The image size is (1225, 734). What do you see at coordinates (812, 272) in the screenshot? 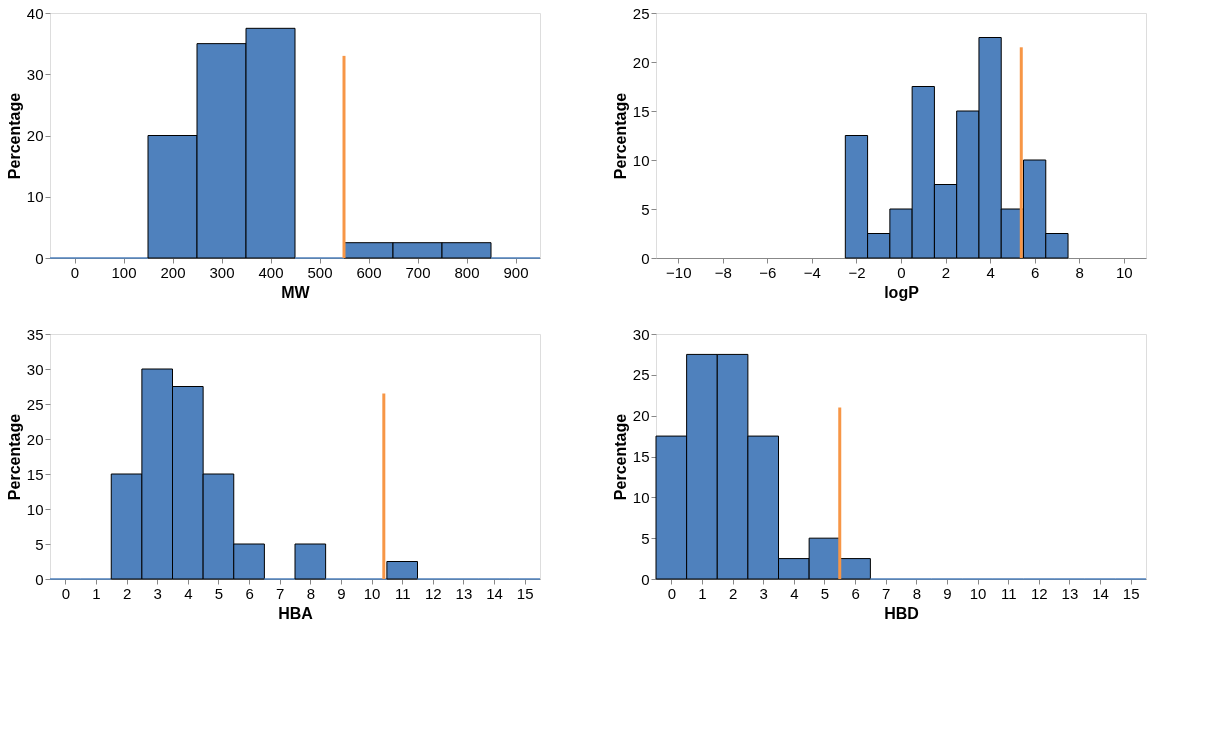
I see `x-tick-label: −4` at bounding box center [812, 272].